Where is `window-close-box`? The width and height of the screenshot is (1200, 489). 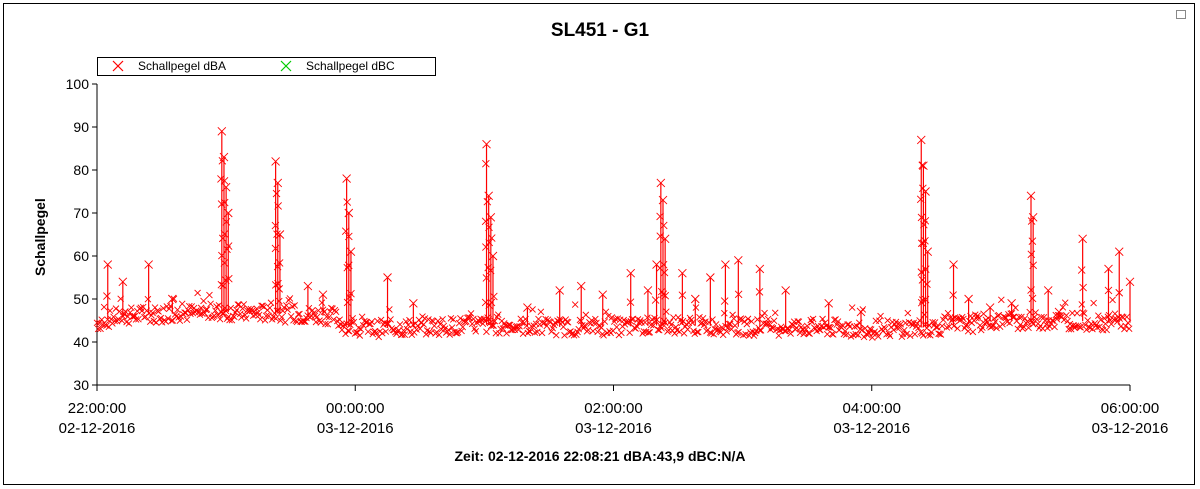
window-close-box is located at coordinates (1181, 14).